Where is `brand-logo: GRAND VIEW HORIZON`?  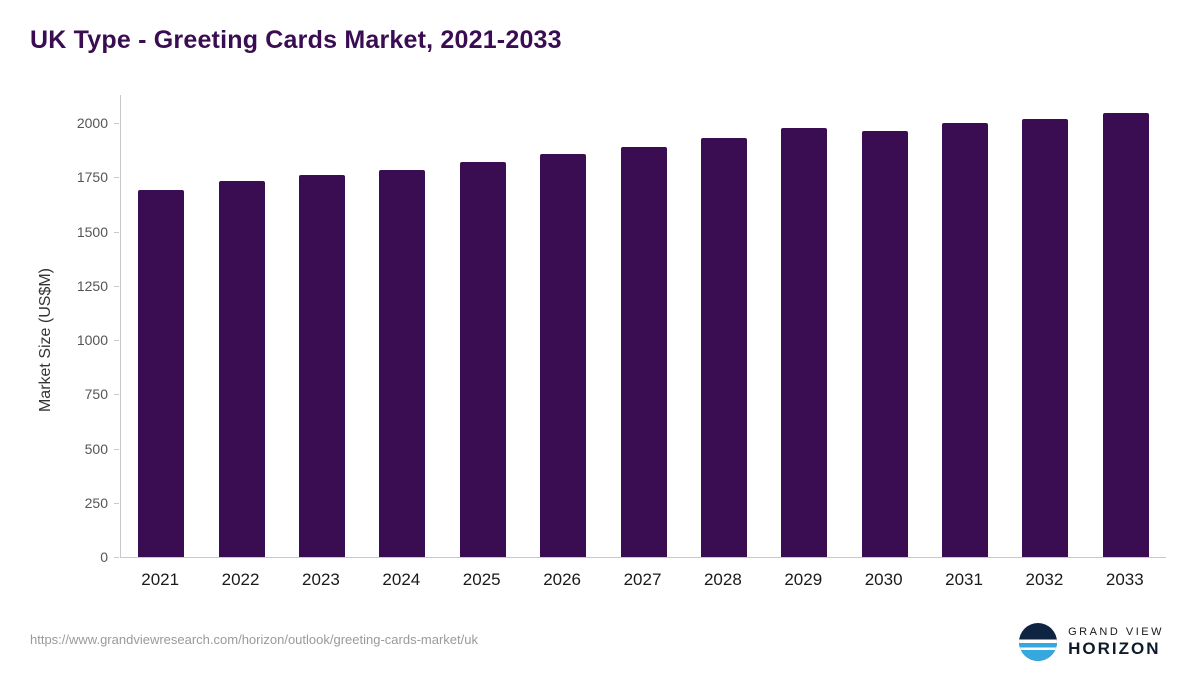
brand-logo: GRAND VIEW HORIZON is located at coordinates (1091, 642).